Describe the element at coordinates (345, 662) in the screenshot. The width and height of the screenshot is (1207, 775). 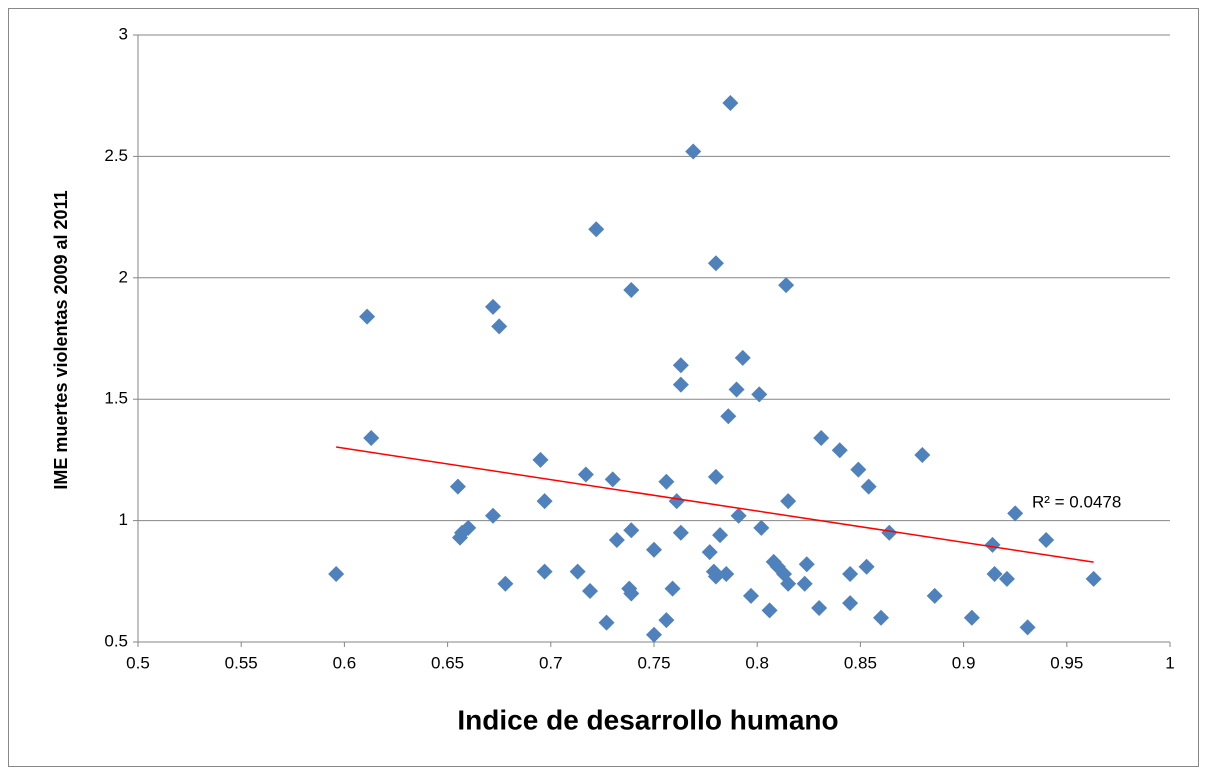
I see `x-tick-label: 0.6` at that location.